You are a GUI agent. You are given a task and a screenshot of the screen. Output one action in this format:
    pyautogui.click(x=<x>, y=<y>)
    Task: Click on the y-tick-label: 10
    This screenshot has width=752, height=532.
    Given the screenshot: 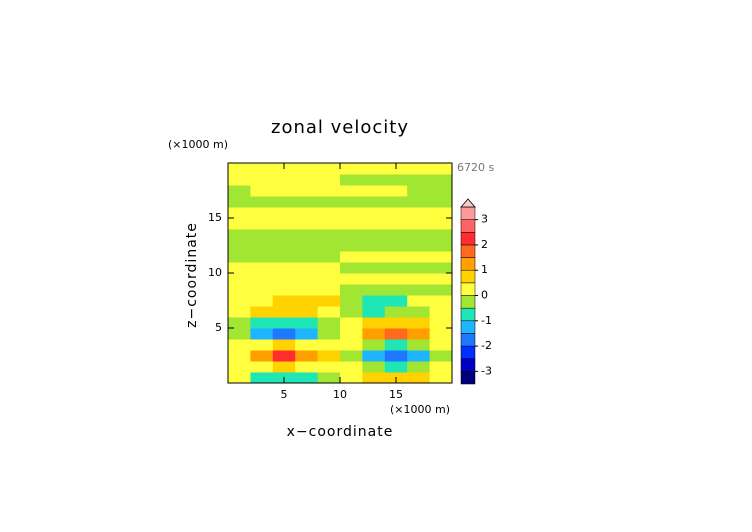 What is the action you would take?
    pyautogui.click(x=215, y=272)
    